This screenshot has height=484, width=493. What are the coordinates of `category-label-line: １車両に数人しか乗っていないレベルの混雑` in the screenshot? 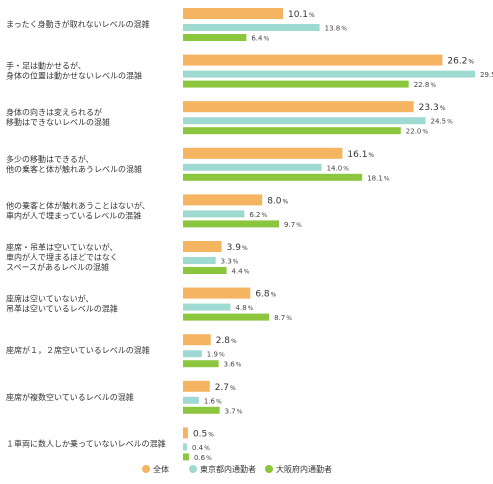 It's located at (86, 443).